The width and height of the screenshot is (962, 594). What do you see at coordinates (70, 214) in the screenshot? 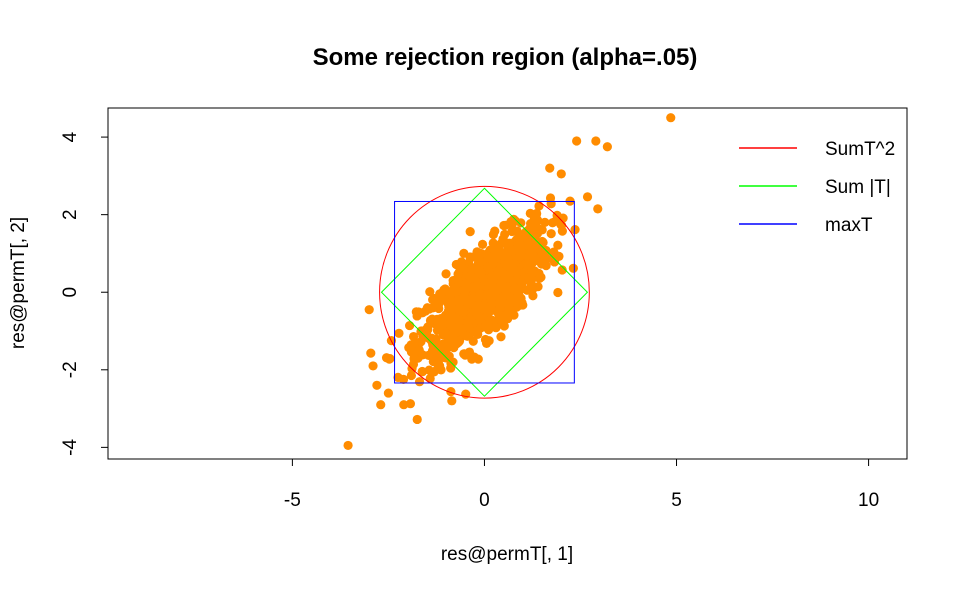
I see `y-tick-label: 2` at bounding box center [70, 214].